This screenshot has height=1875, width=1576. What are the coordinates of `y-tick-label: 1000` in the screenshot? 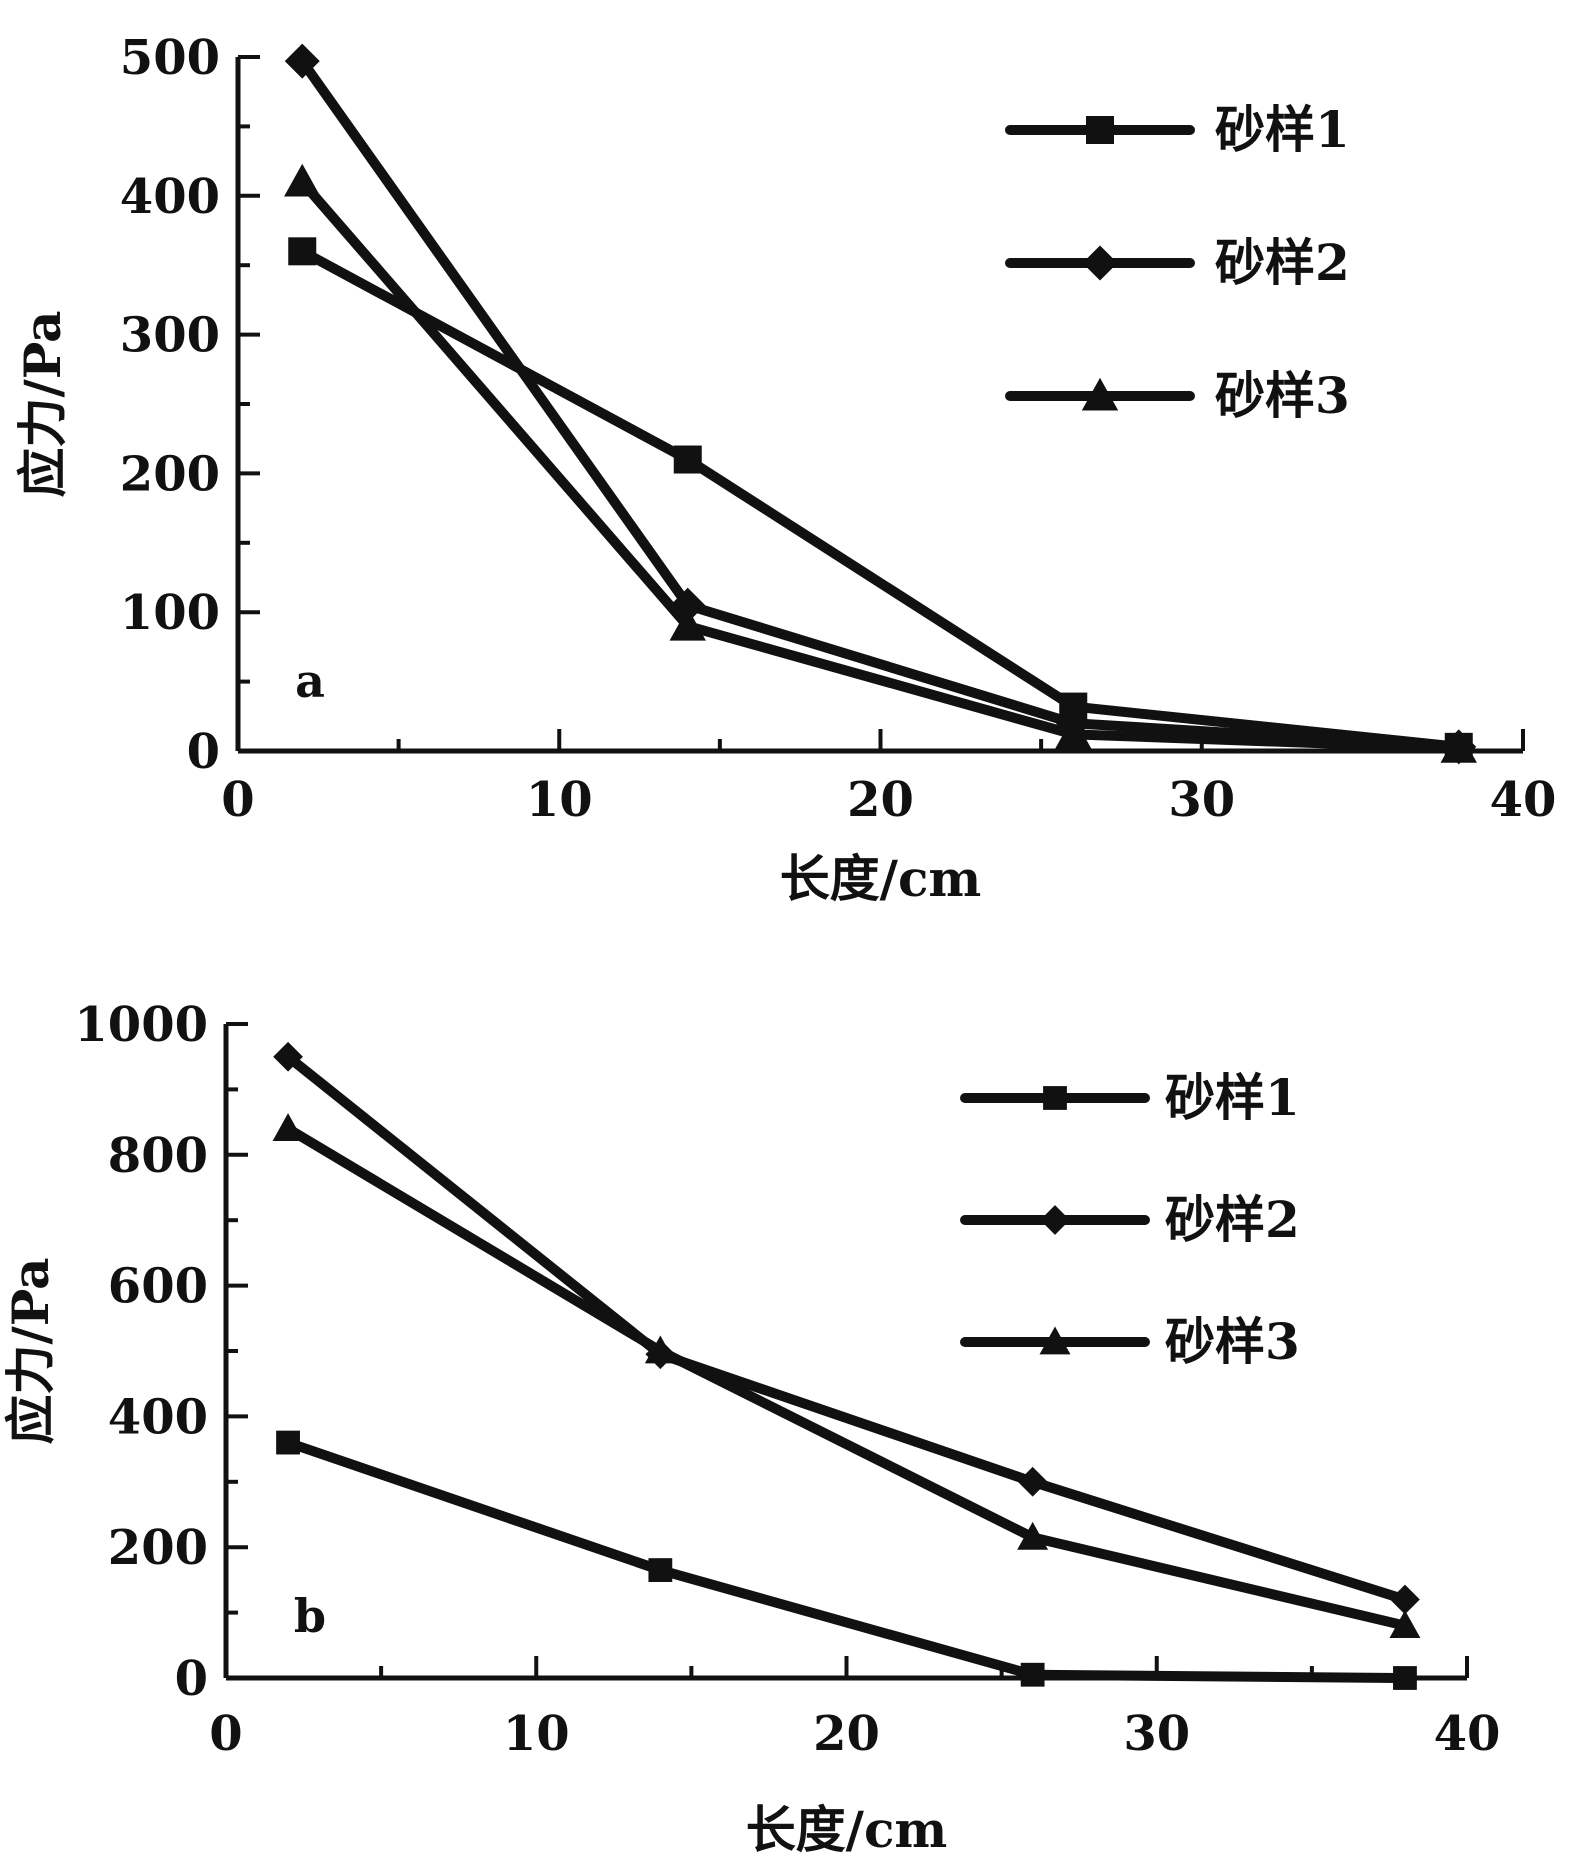 It's located at (141, 1025).